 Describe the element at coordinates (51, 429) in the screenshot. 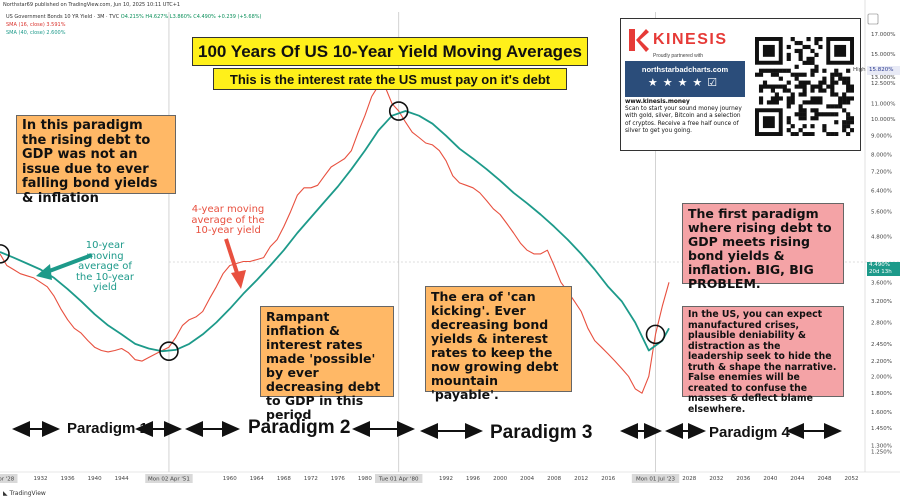

I see `p1-left-arrow-head-right` at that location.